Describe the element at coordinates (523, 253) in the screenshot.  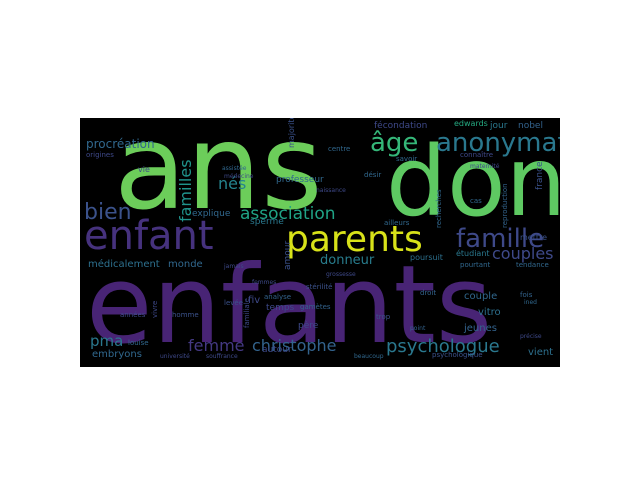
I see `word-couples: couples` at that location.